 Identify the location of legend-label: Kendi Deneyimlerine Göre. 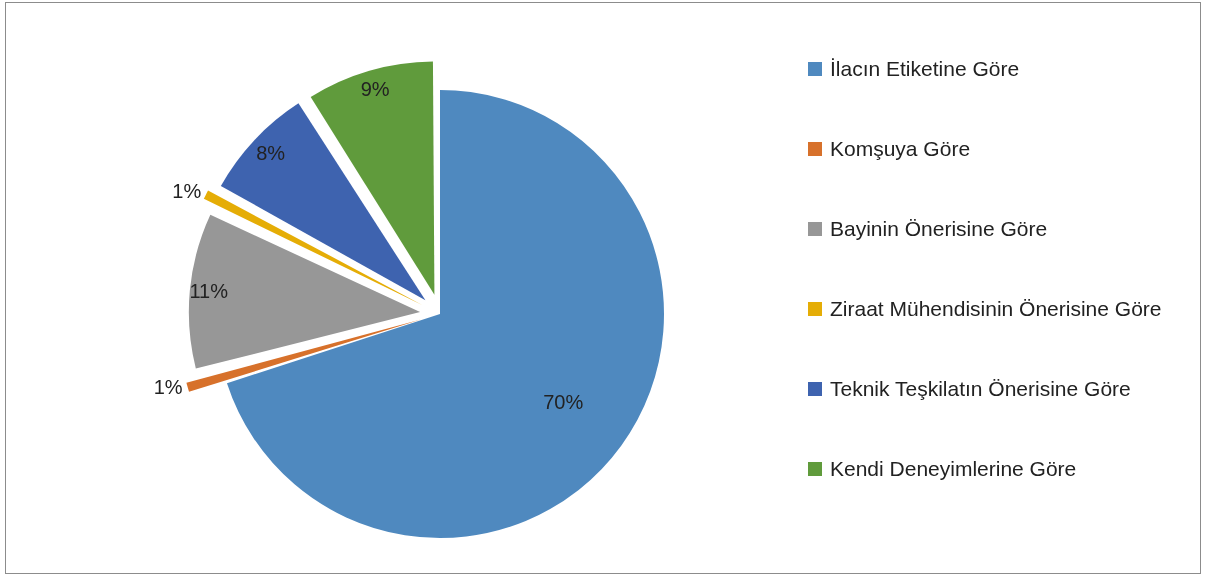
(953, 469).